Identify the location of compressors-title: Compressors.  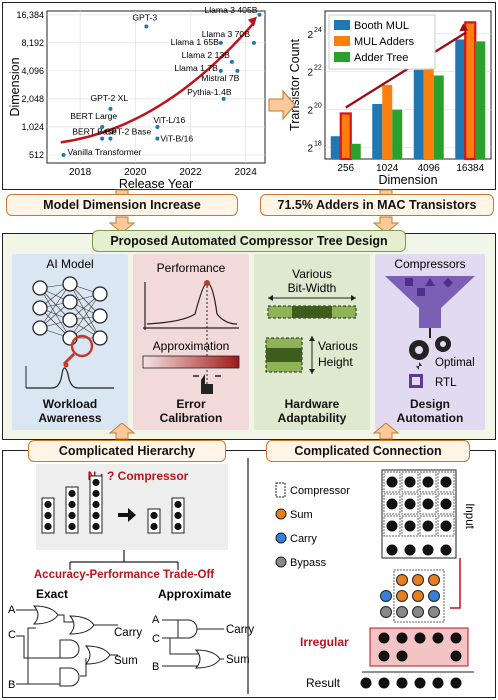
(429, 264).